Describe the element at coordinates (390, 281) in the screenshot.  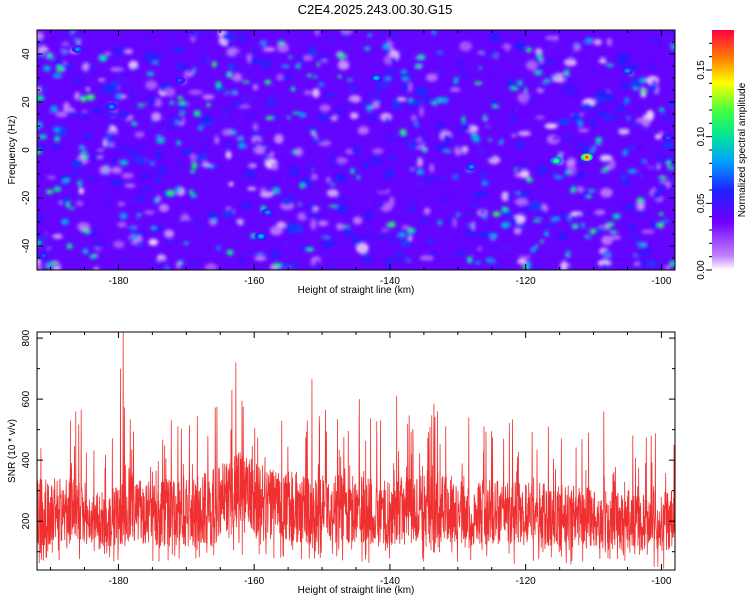
I see `x-tick-label: -140` at that location.